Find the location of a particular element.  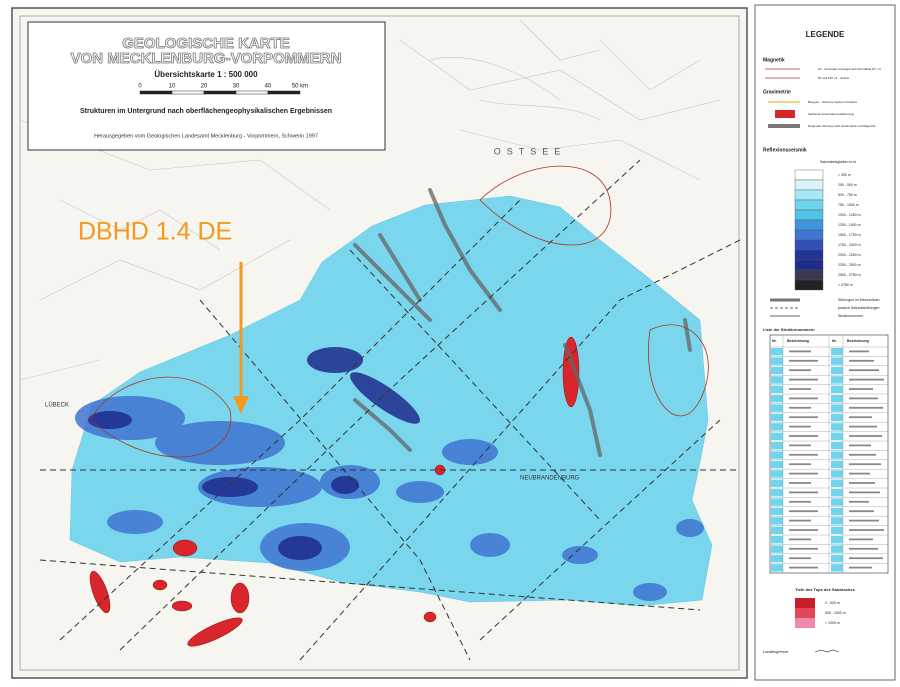

map-title: GEOLOGISCHE KARTE is located at coordinates (206, 43).